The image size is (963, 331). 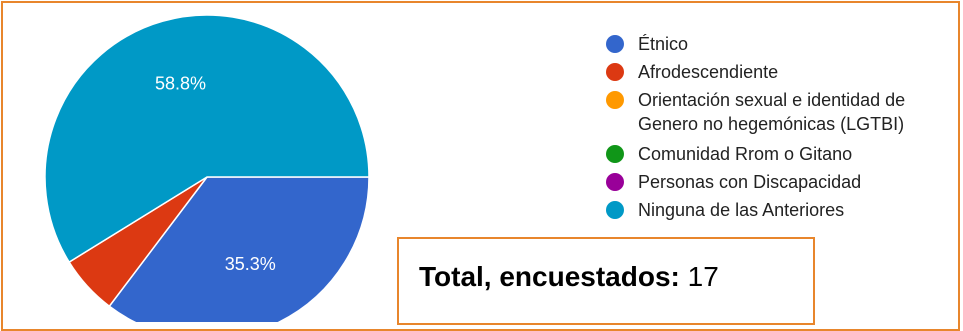 What do you see at coordinates (745, 154) in the screenshot?
I see `legend-label-rrom: Comunidad Rrom o Gitano` at bounding box center [745, 154].